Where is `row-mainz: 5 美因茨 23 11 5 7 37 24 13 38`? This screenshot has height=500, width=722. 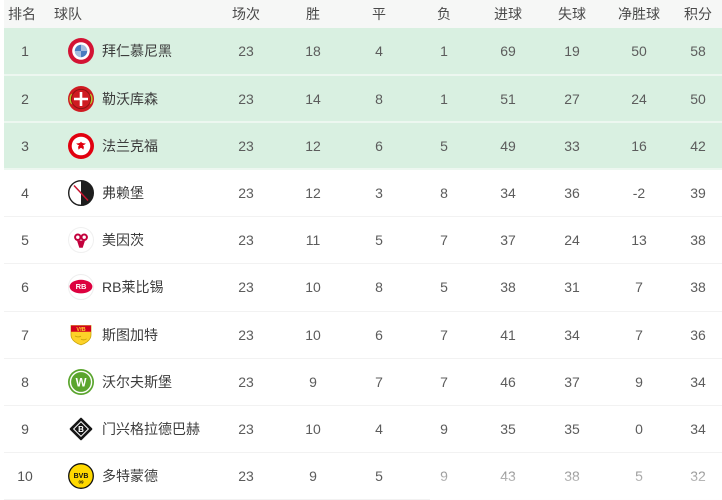 row-mainz: 5 美因茨 23 11 5 7 37 24 13 38 is located at coordinates (363, 240).